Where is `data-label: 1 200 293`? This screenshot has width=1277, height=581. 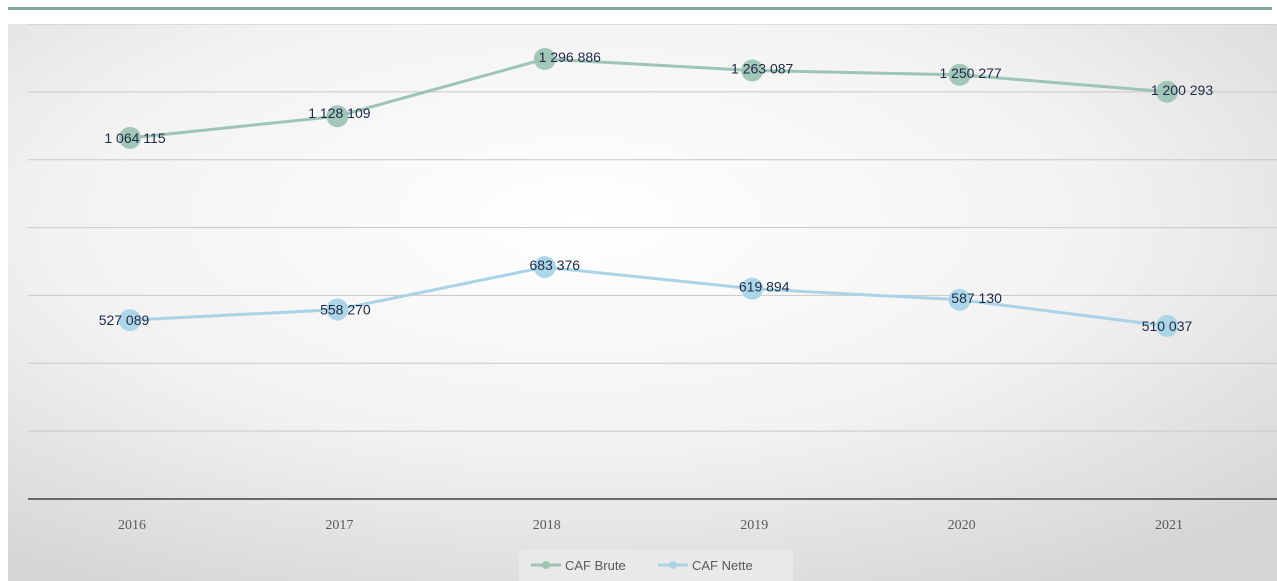
data-label: 1 200 293 is located at coordinates (1182, 90).